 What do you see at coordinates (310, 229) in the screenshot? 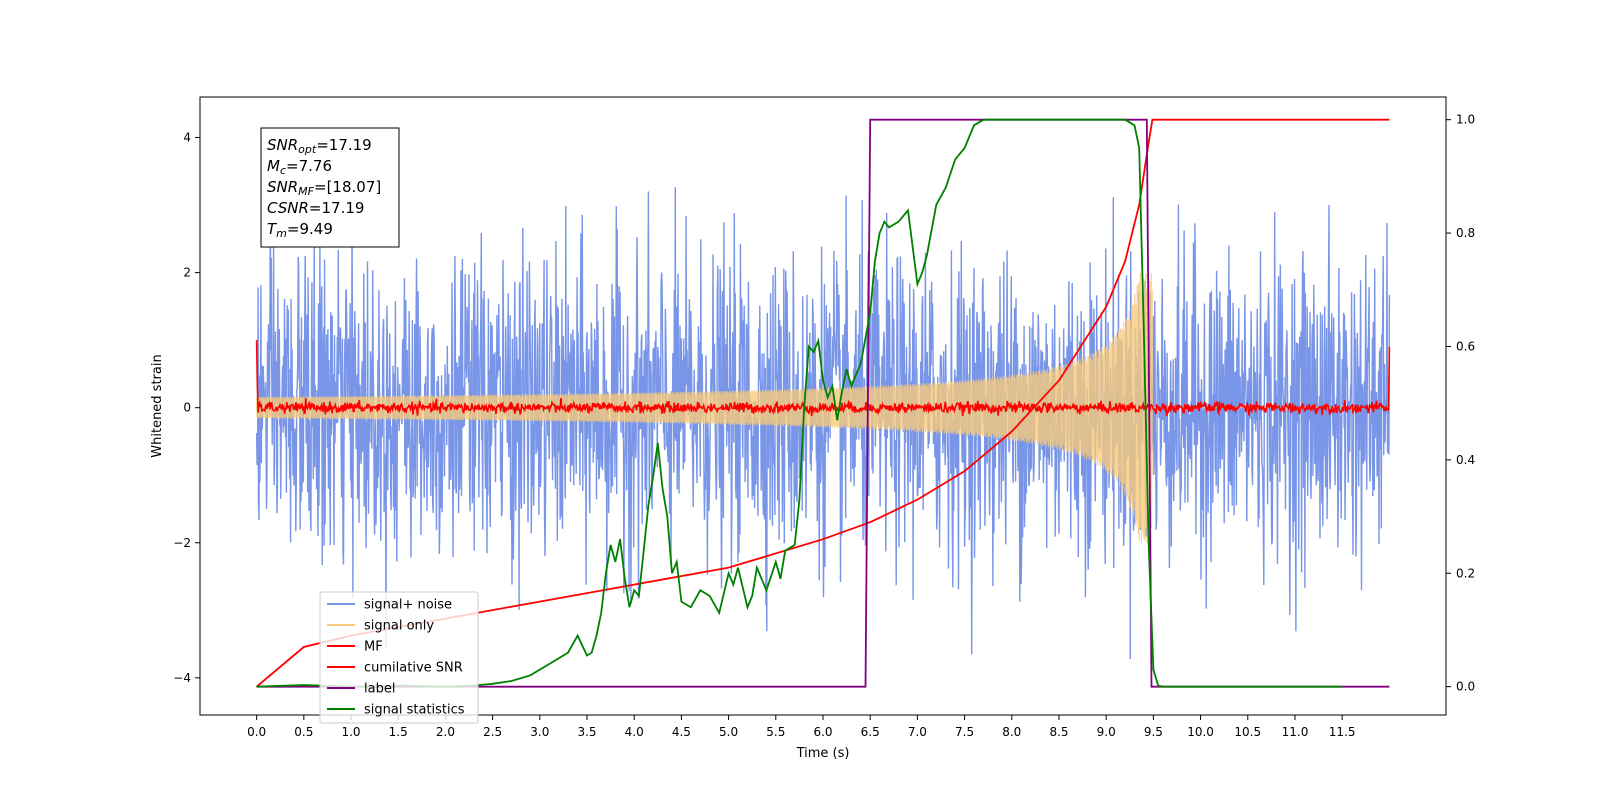
I see `annotation-value: =9.49` at bounding box center [310, 229].